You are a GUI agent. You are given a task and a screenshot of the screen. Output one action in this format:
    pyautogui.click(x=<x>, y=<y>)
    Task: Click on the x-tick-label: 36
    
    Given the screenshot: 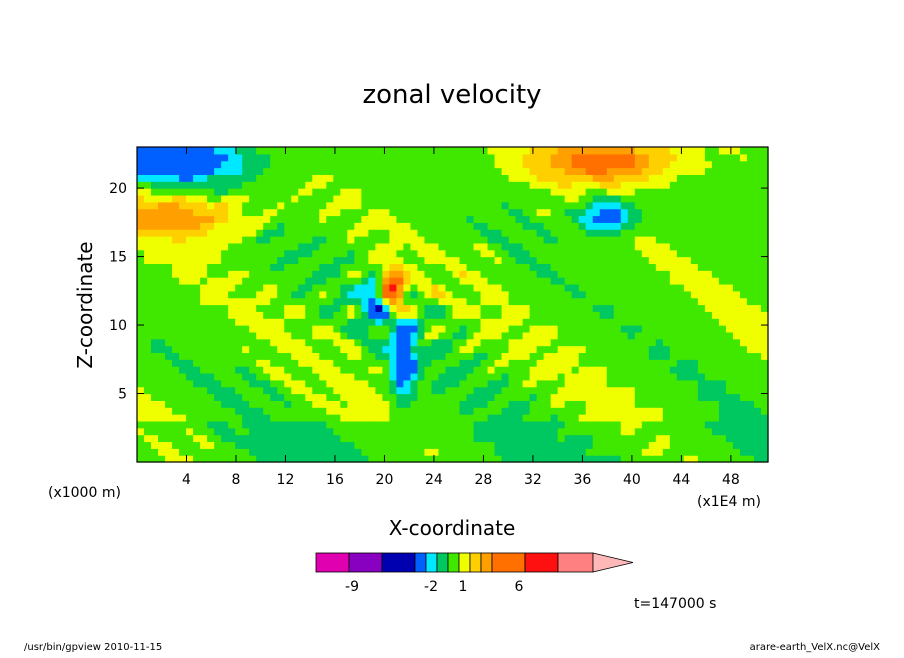 What is the action you would take?
    pyautogui.click(x=582, y=480)
    